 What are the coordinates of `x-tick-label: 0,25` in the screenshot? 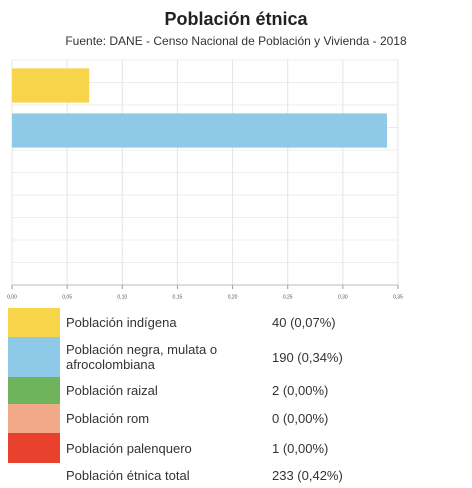 It's located at (288, 297).